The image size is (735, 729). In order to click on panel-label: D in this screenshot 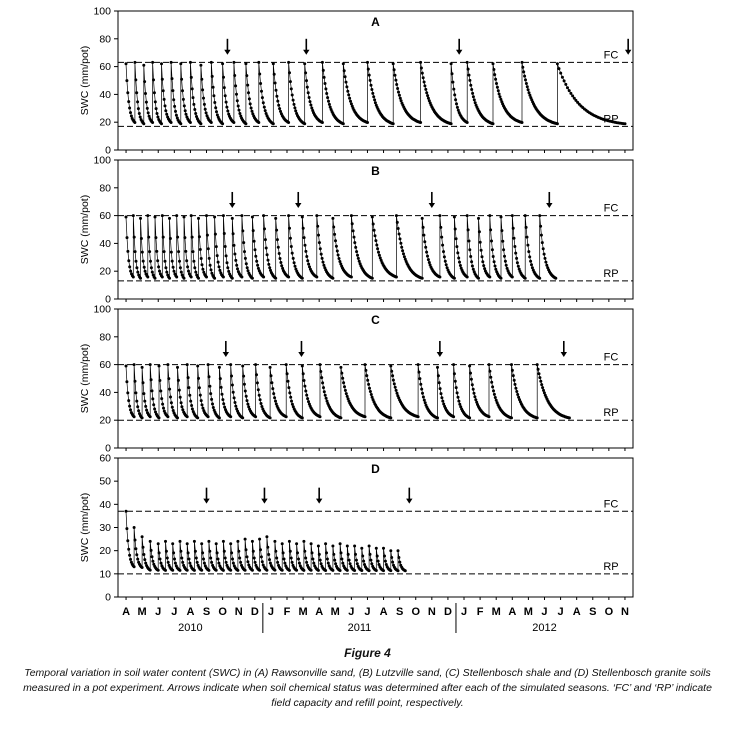, I will do `click(375, 469)`.